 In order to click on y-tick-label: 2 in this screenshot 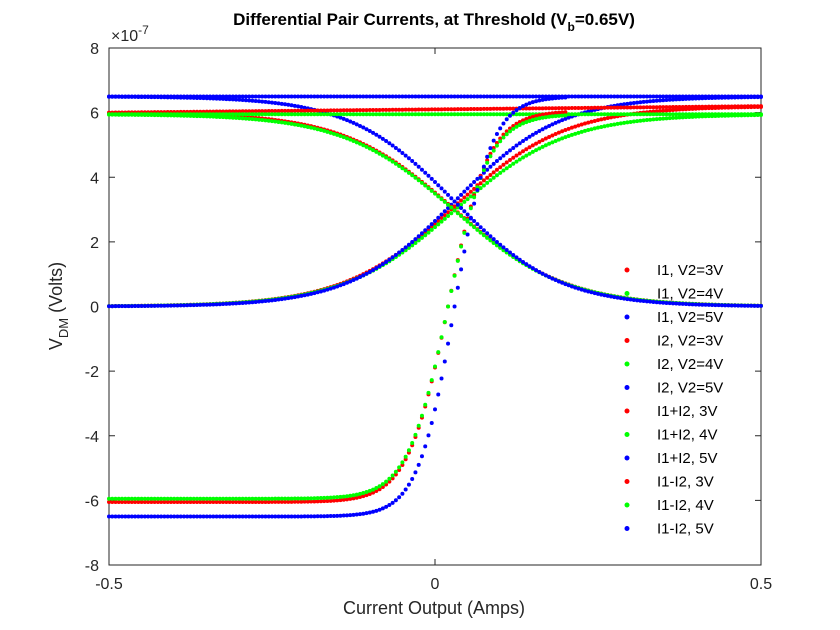, I will do `click(94, 243)`.